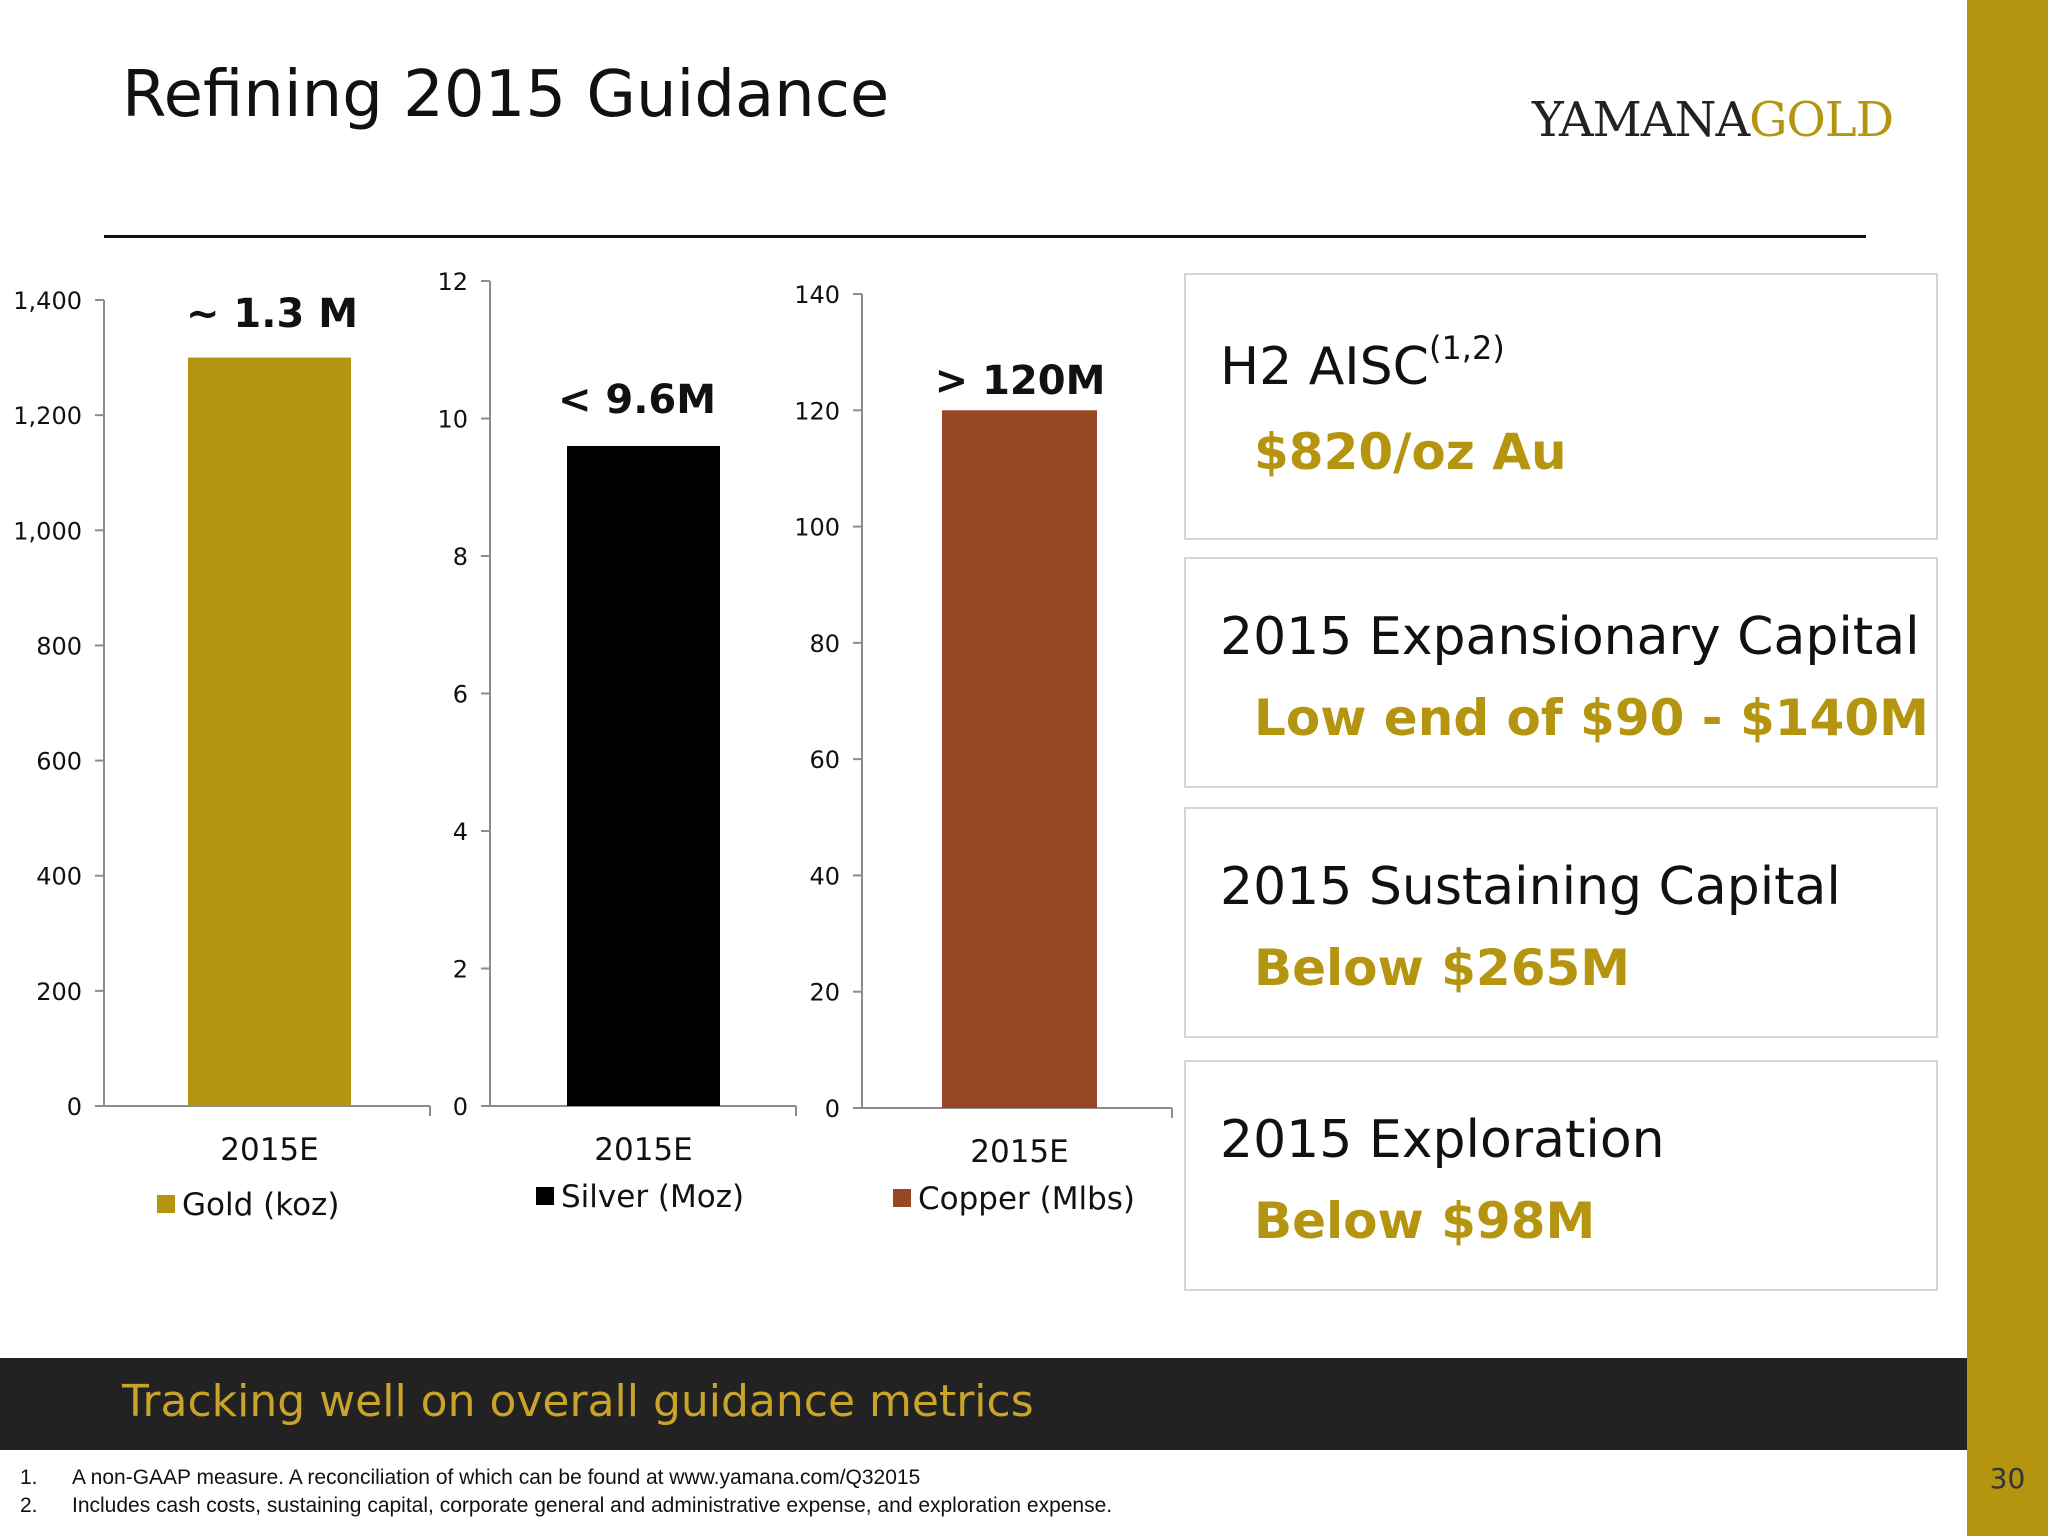 The width and height of the screenshot is (2048, 1536). I want to click on gold-y-tick-label: 200, so click(59, 992).